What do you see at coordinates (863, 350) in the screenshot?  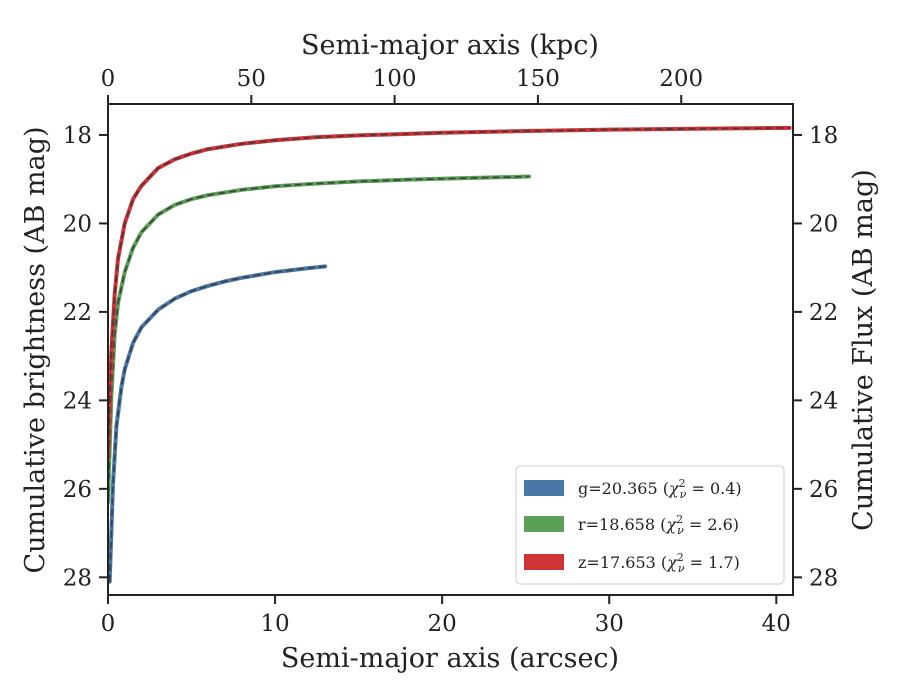 I see `right-y-axis-title: Cumulative Flux (AB mag)` at bounding box center [863, 350].